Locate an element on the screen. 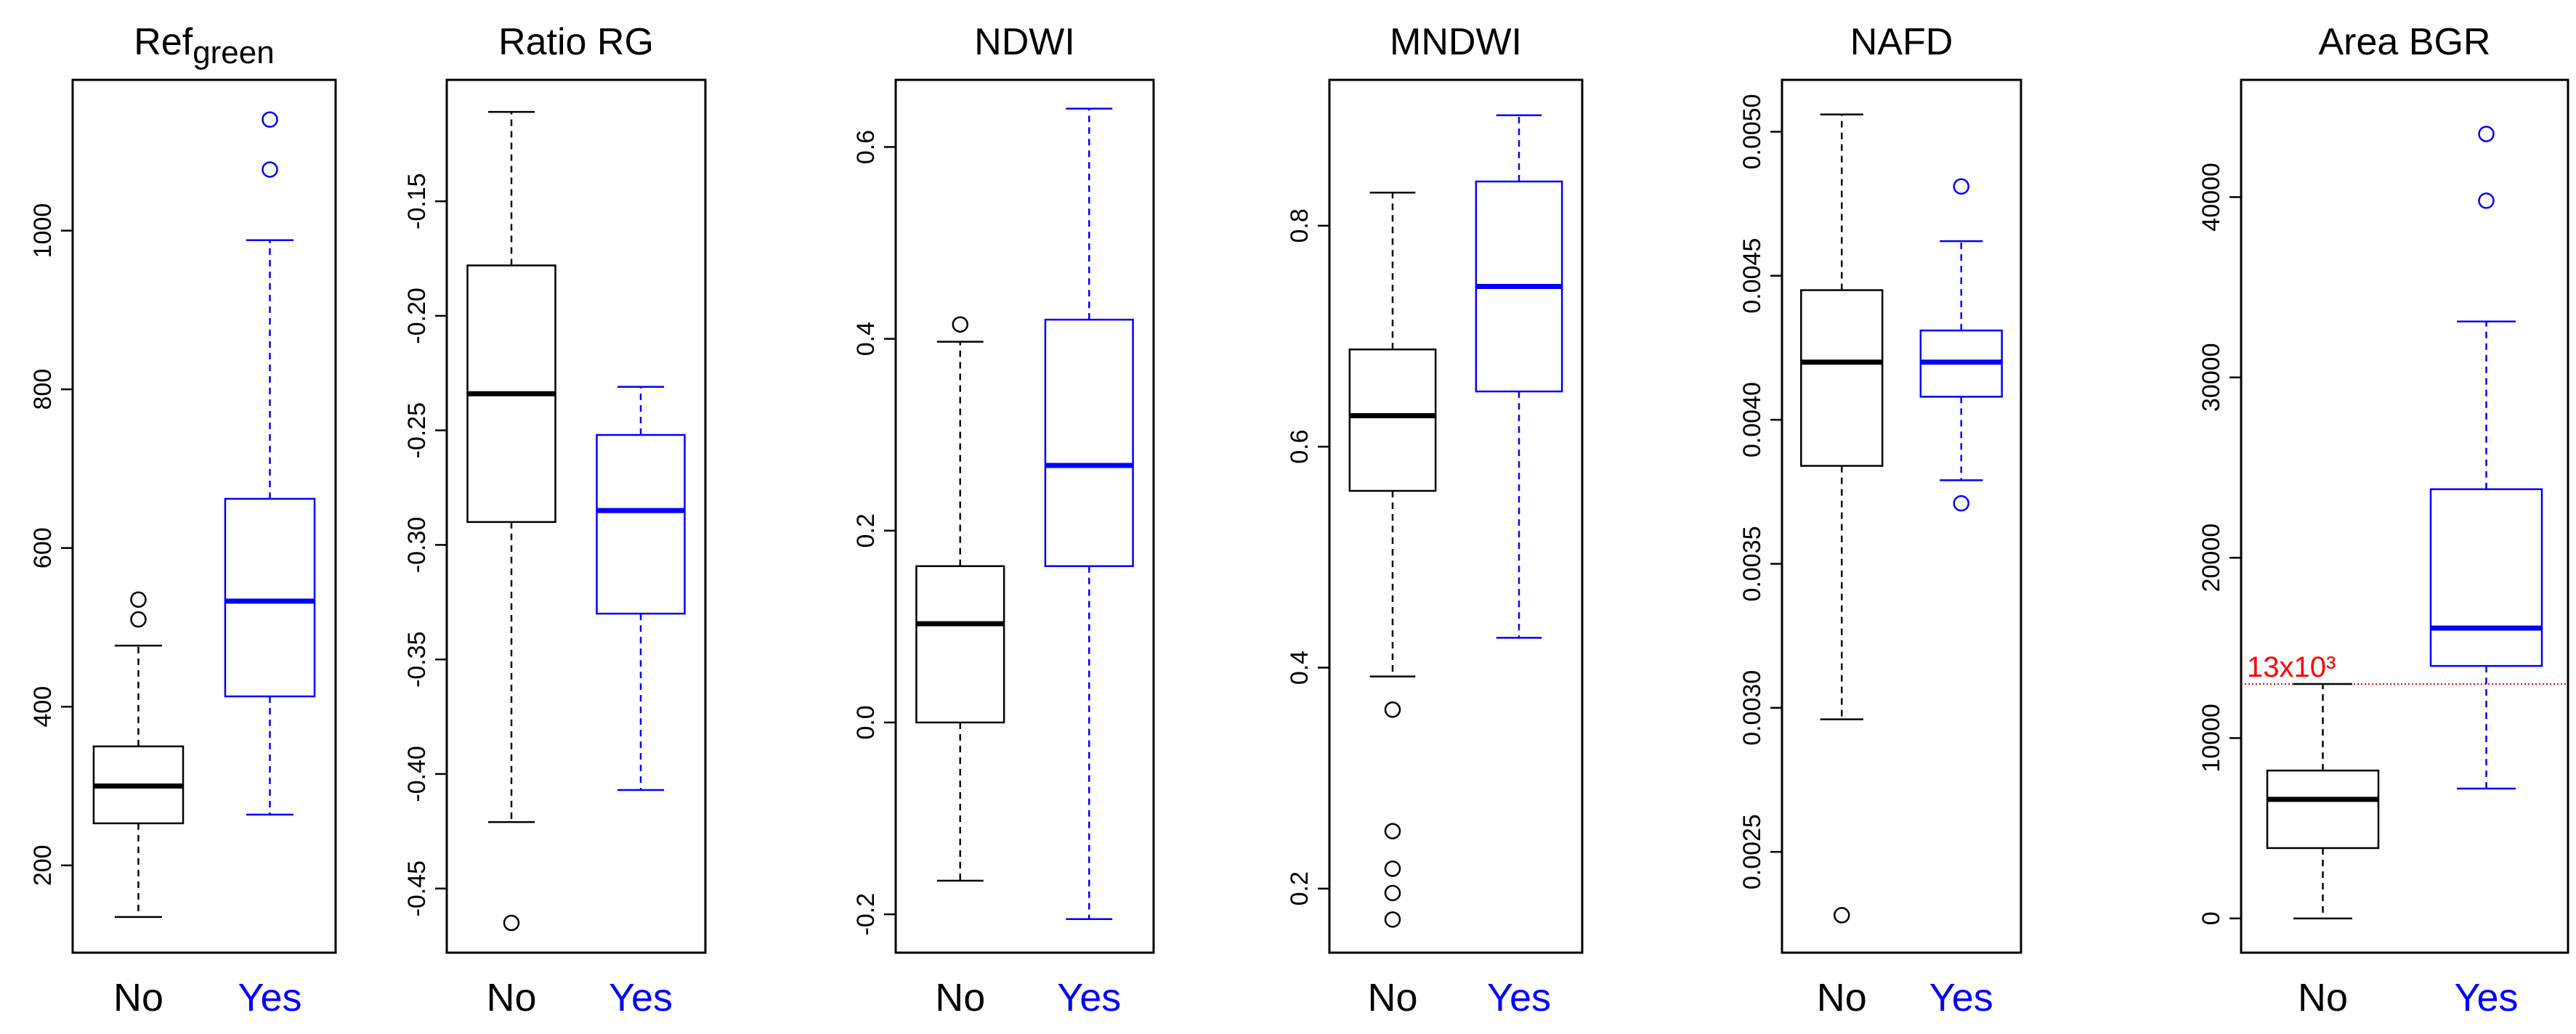  panel-title-subscript: green is located at coordinates (234, 52).